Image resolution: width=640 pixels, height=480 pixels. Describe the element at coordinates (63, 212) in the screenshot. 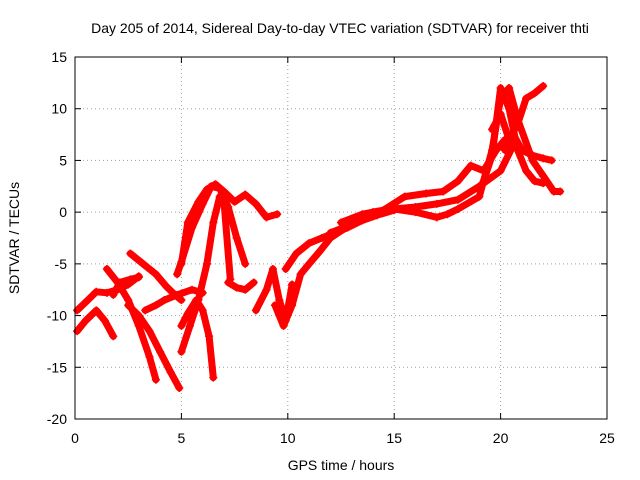

I see `y-tick-label: 0` at that location.